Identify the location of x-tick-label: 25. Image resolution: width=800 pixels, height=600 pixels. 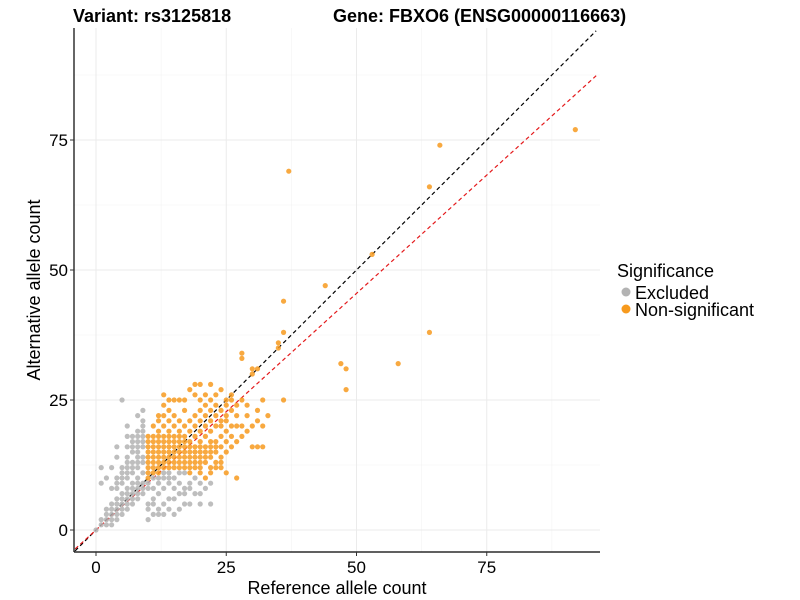
(226, 567).